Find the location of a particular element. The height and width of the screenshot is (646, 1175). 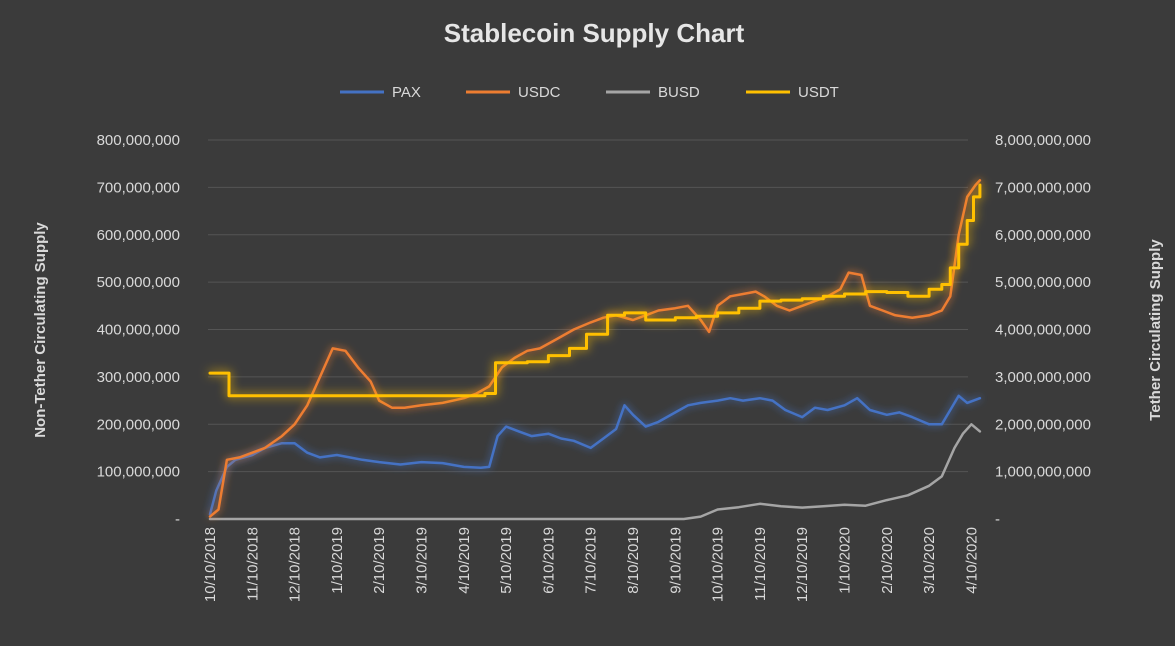

x-tick-label: 11/10/2018 is located at coordinates (252, 564).